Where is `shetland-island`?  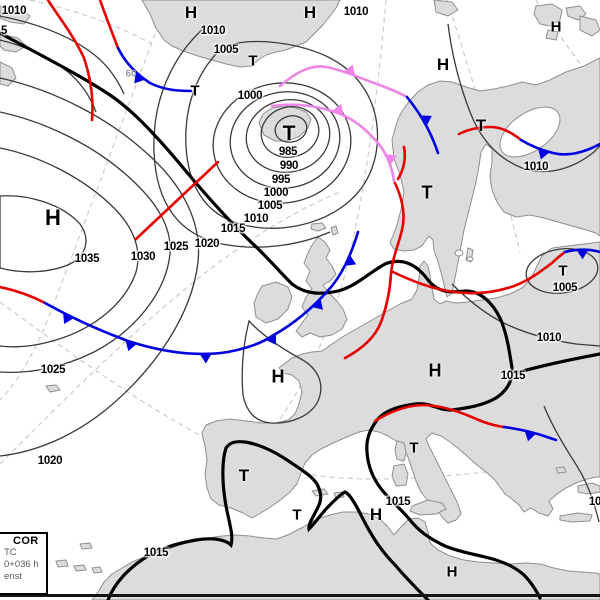
shetland-island is located at coordinates (334, 230).